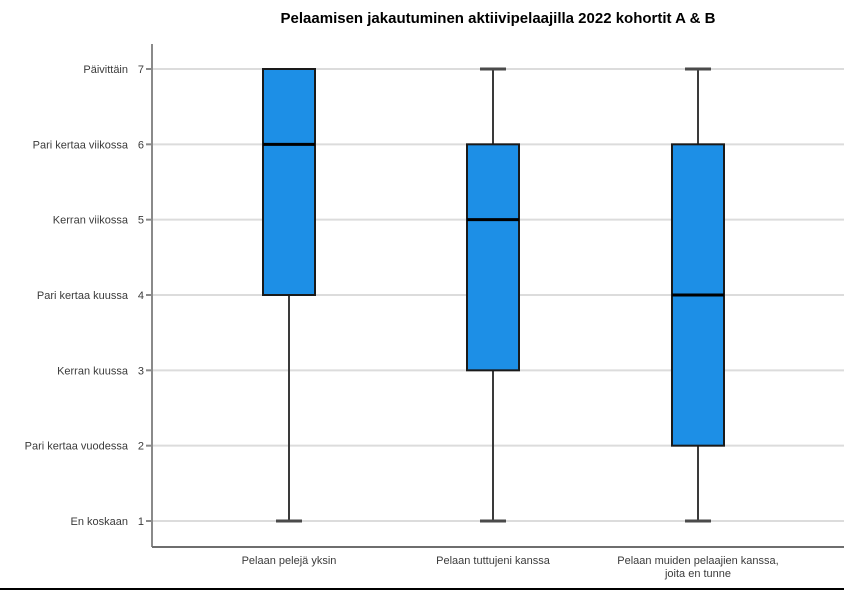 This screenshot has width=844, height=596. What do you see at coordinates (289, 561) in the screenshot?
I see `x-category-label: Pelaan pelejä yksin` at bounding box center [289, 561].